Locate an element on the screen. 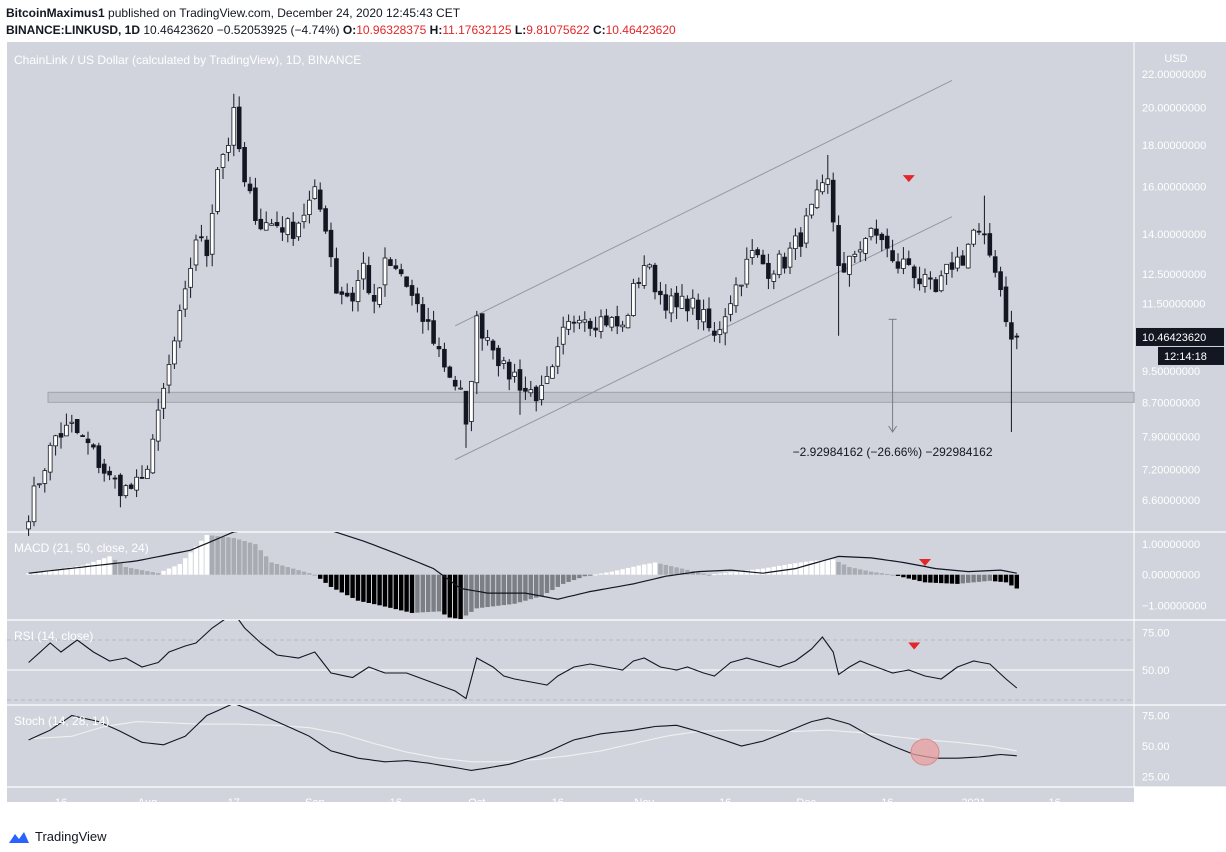 This screenshot has width=1226, height=852. symbol-name: BINANCE:LINKUSD, 1D is located at coordinates (73, 30).